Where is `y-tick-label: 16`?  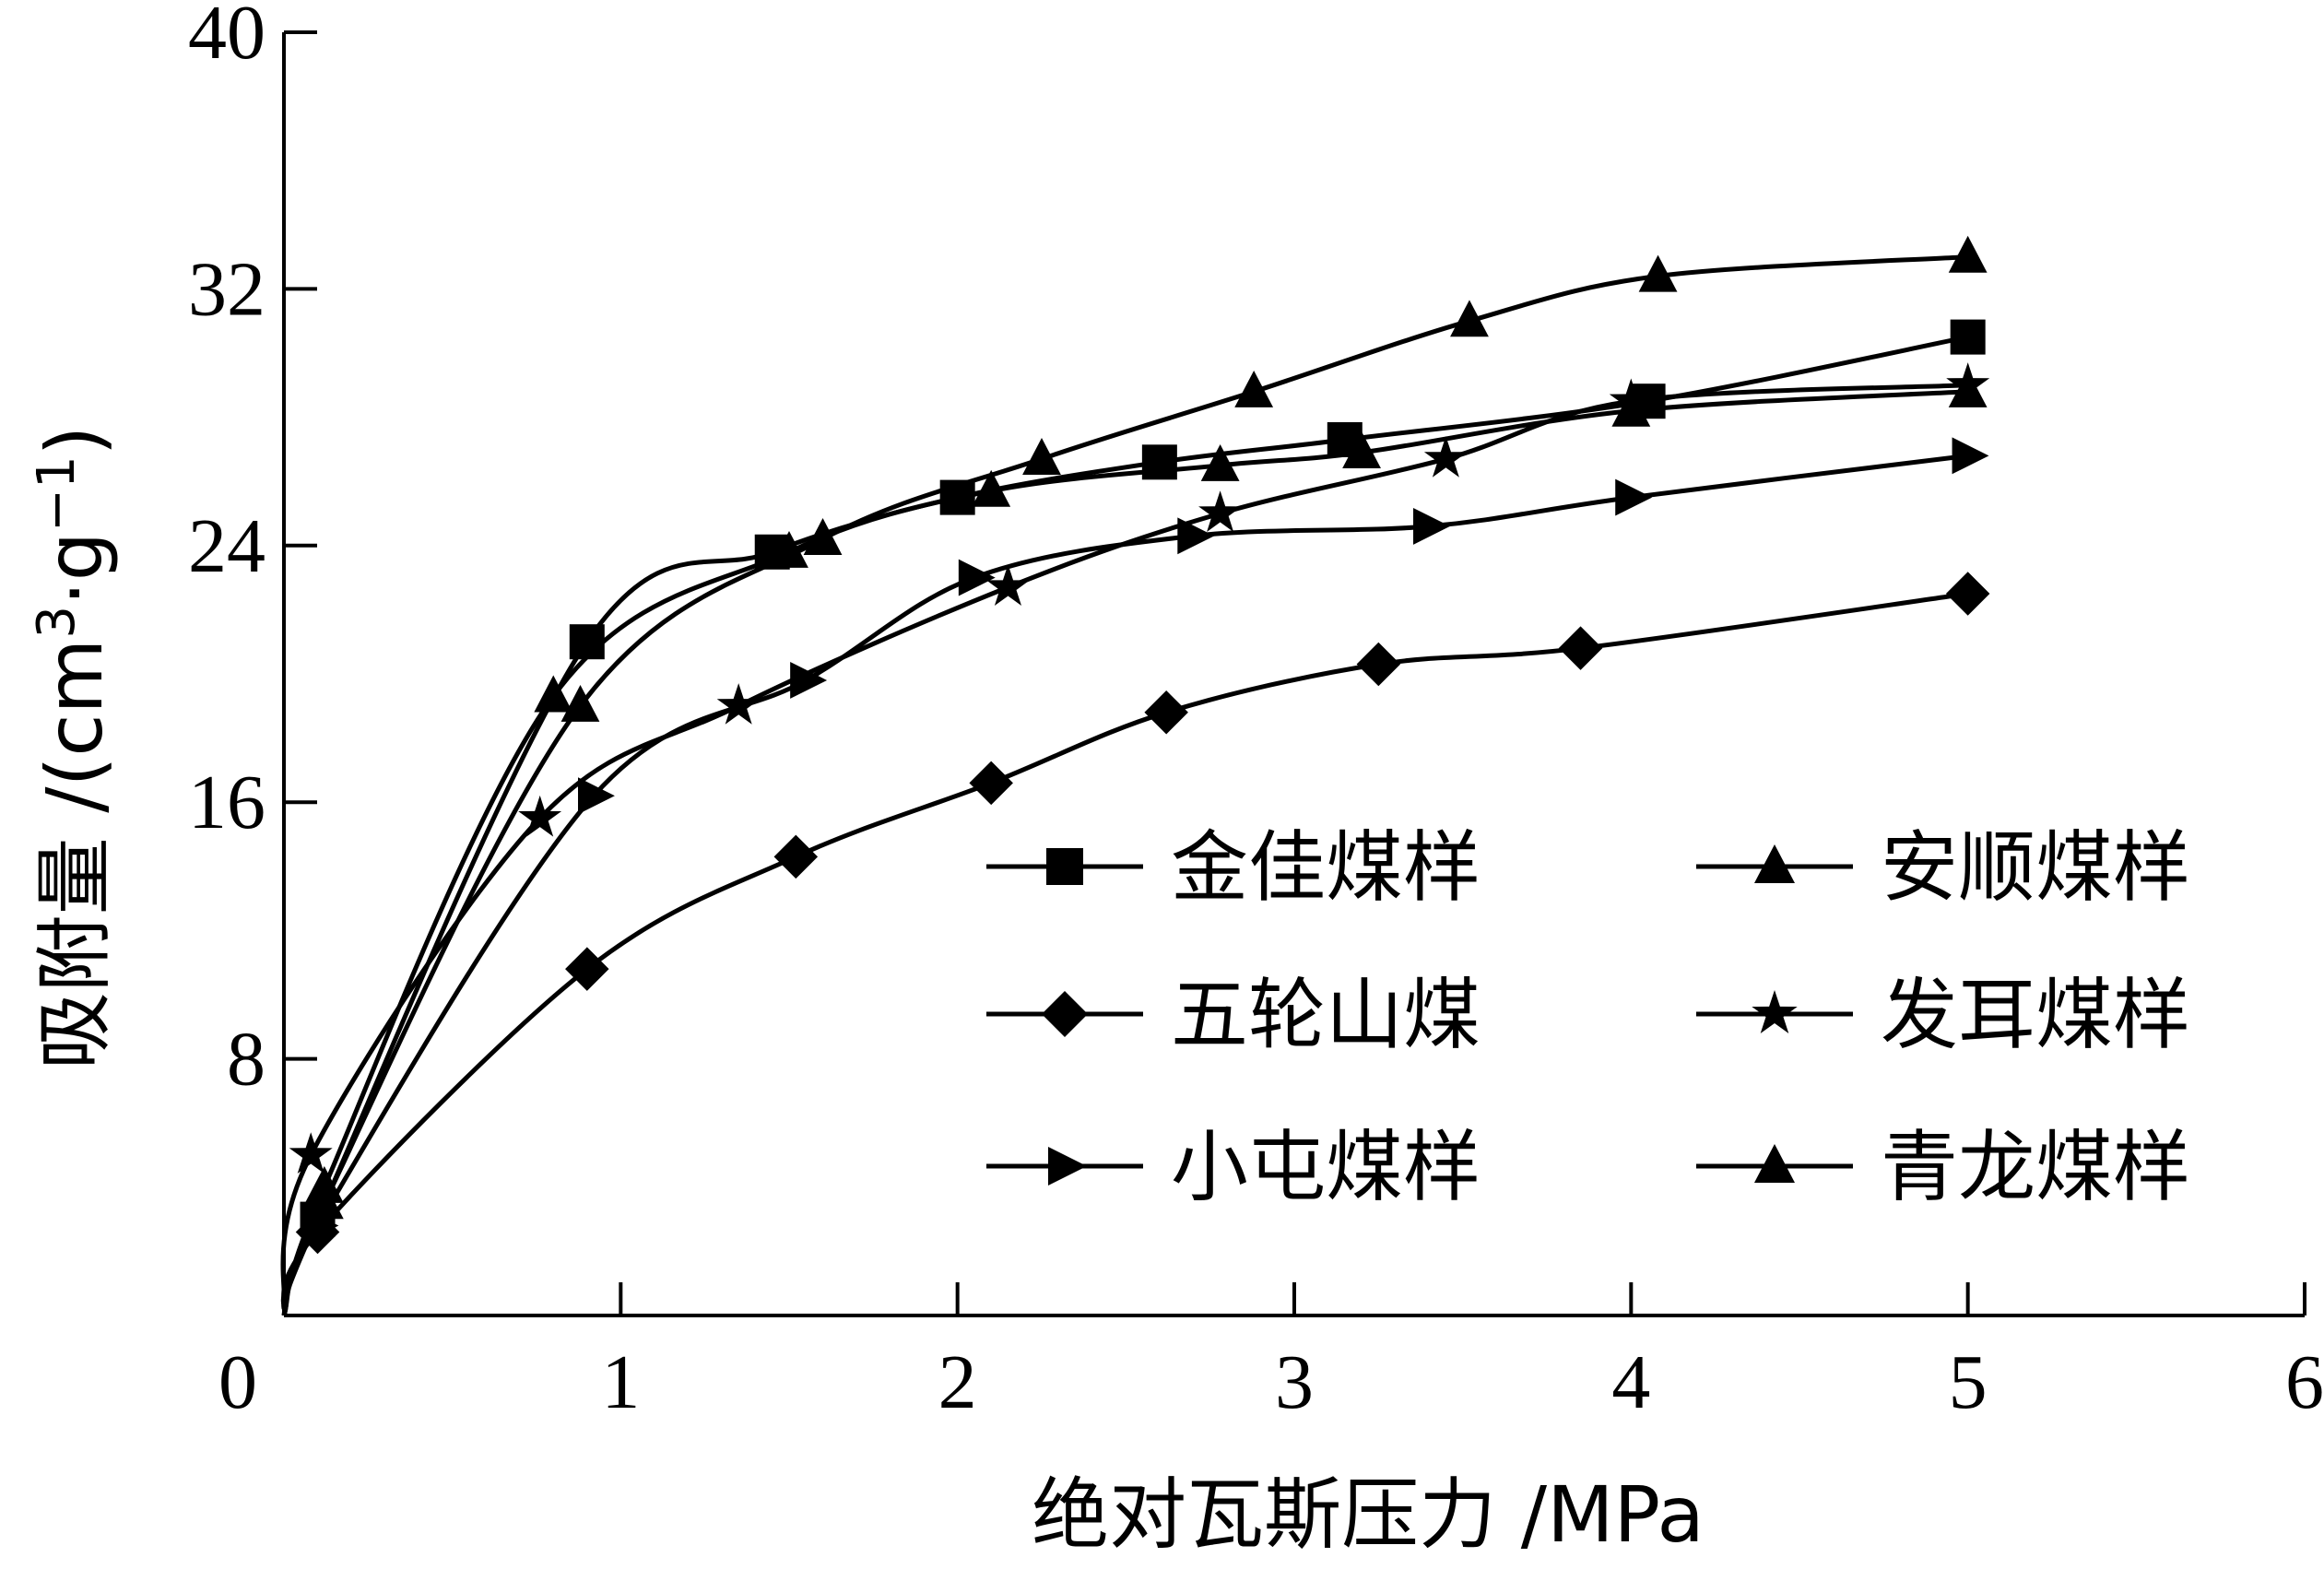 y-tick-label: 16 is located at coordinates (227, 802).